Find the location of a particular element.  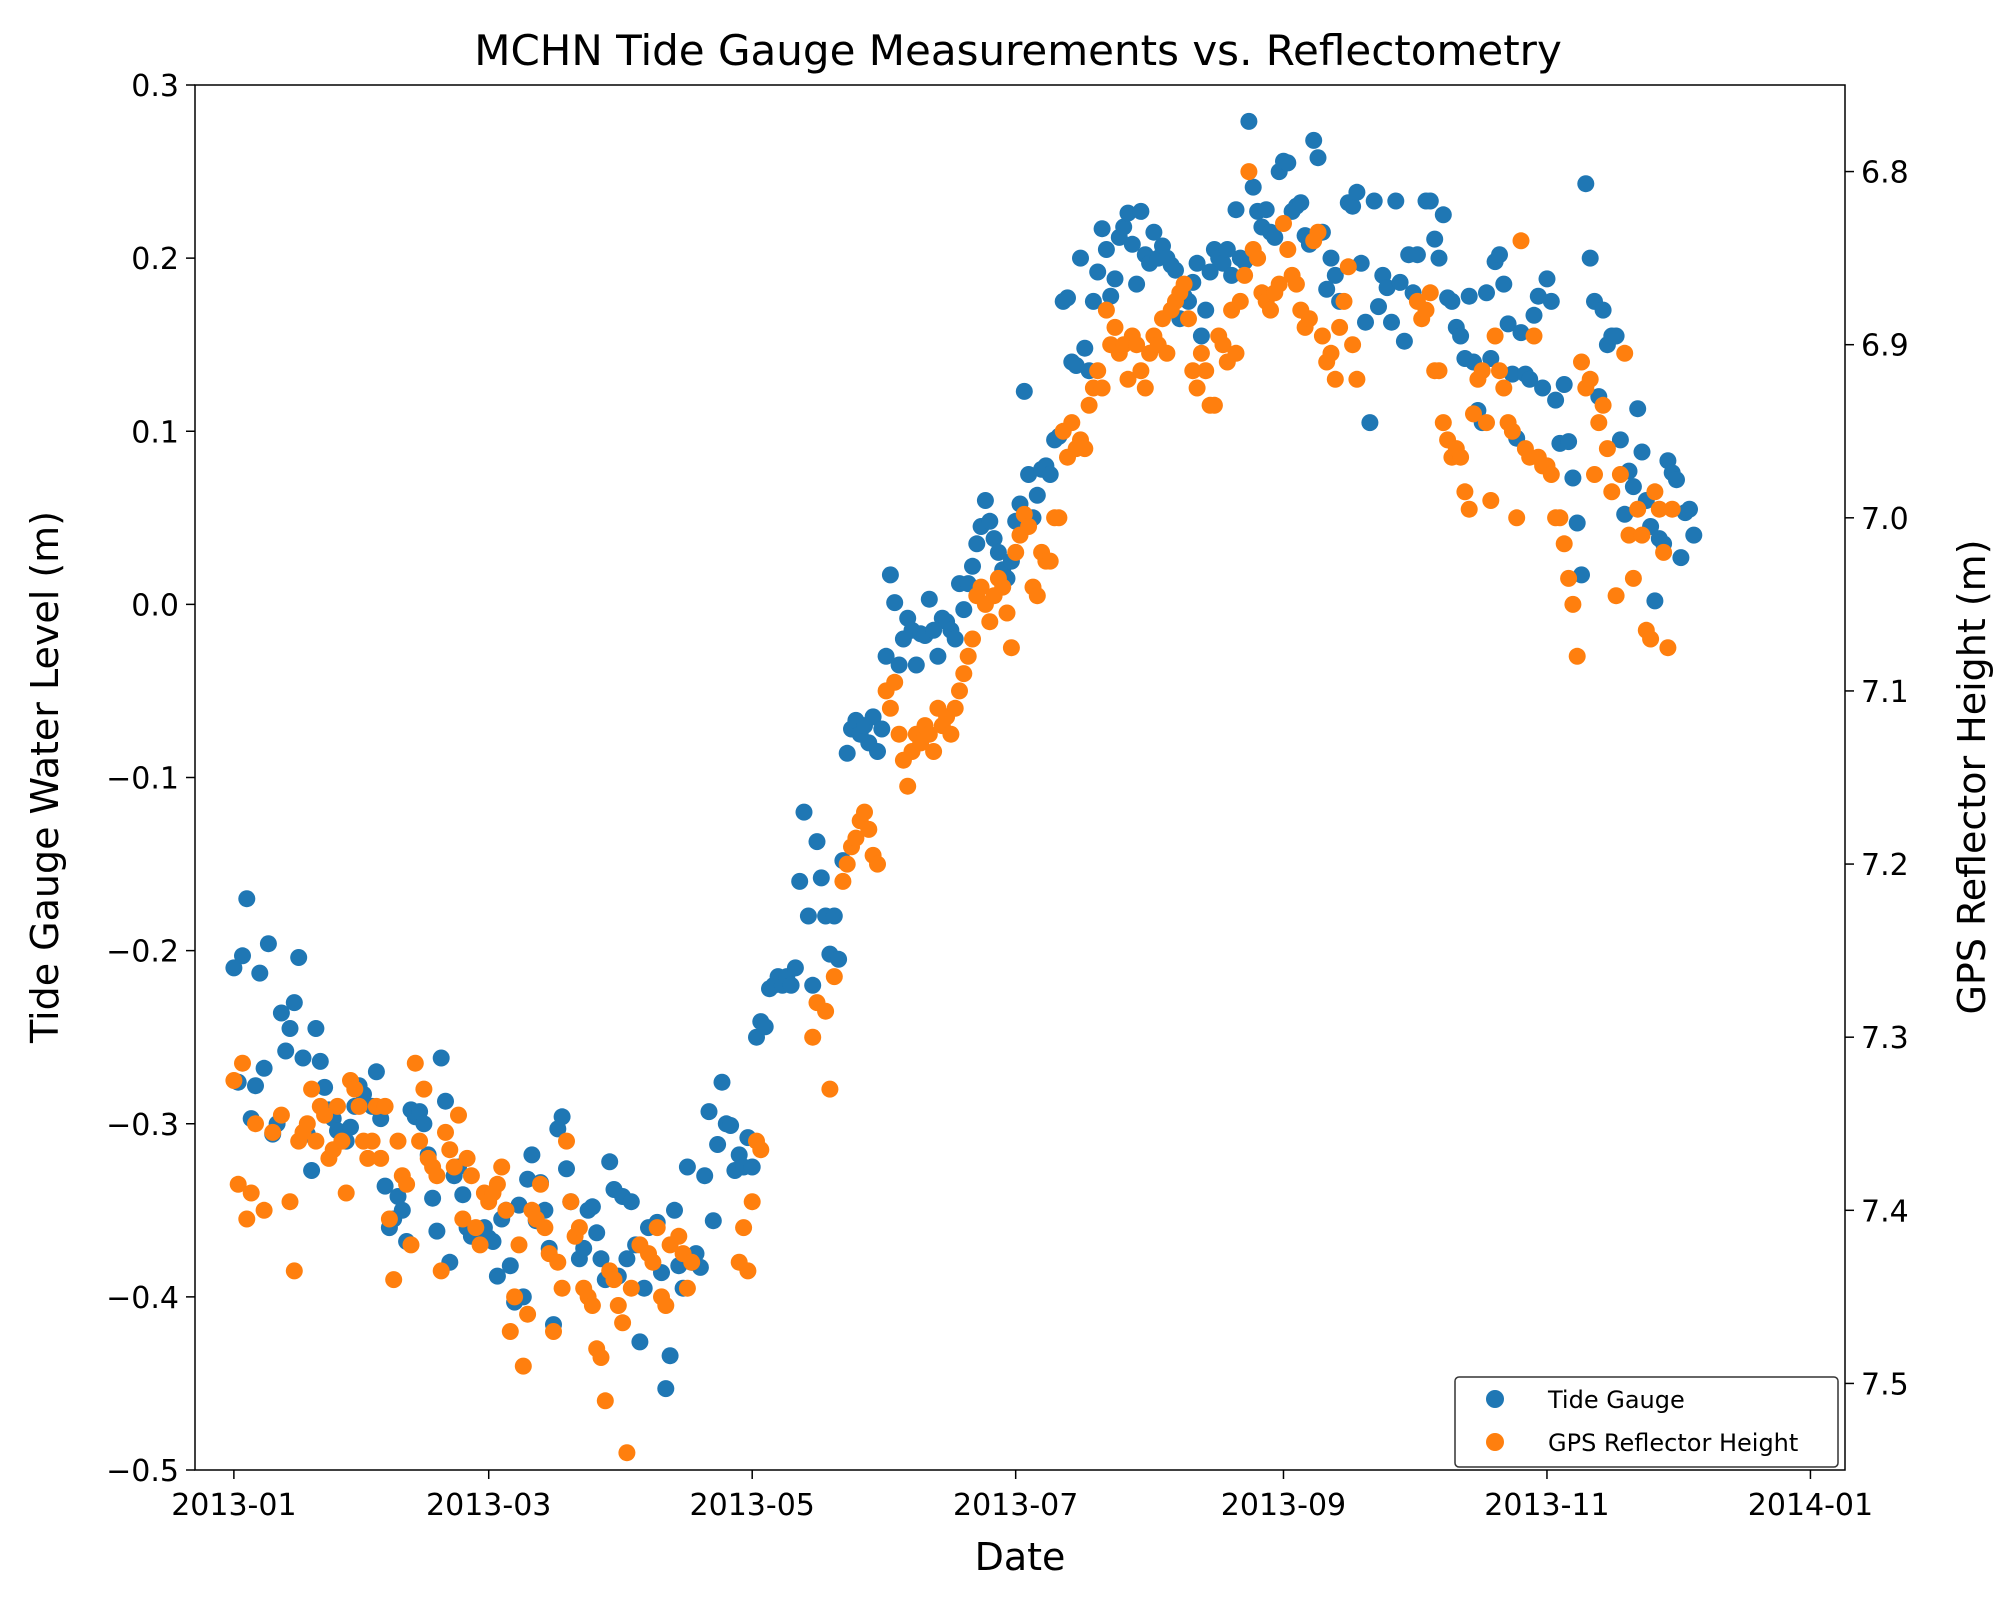

x-tick-label: 2014-01 is located at coordinates (1810, 1505).